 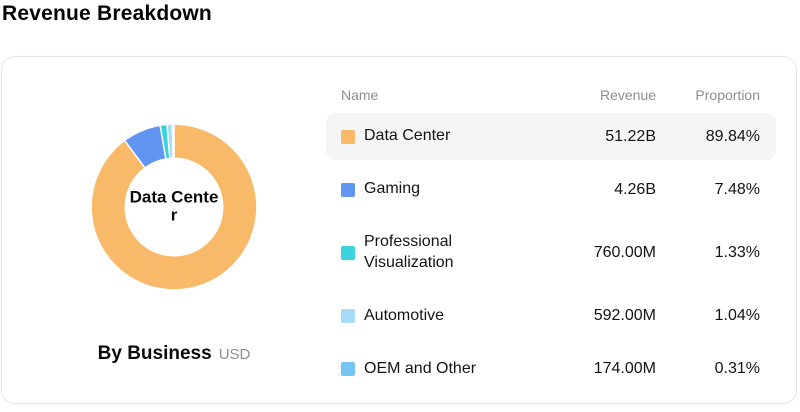 What do you see at coordinates (737, 316) in the screenshot?
I see `cell-proportion: 1.04%` at bounding box center [737, 316].